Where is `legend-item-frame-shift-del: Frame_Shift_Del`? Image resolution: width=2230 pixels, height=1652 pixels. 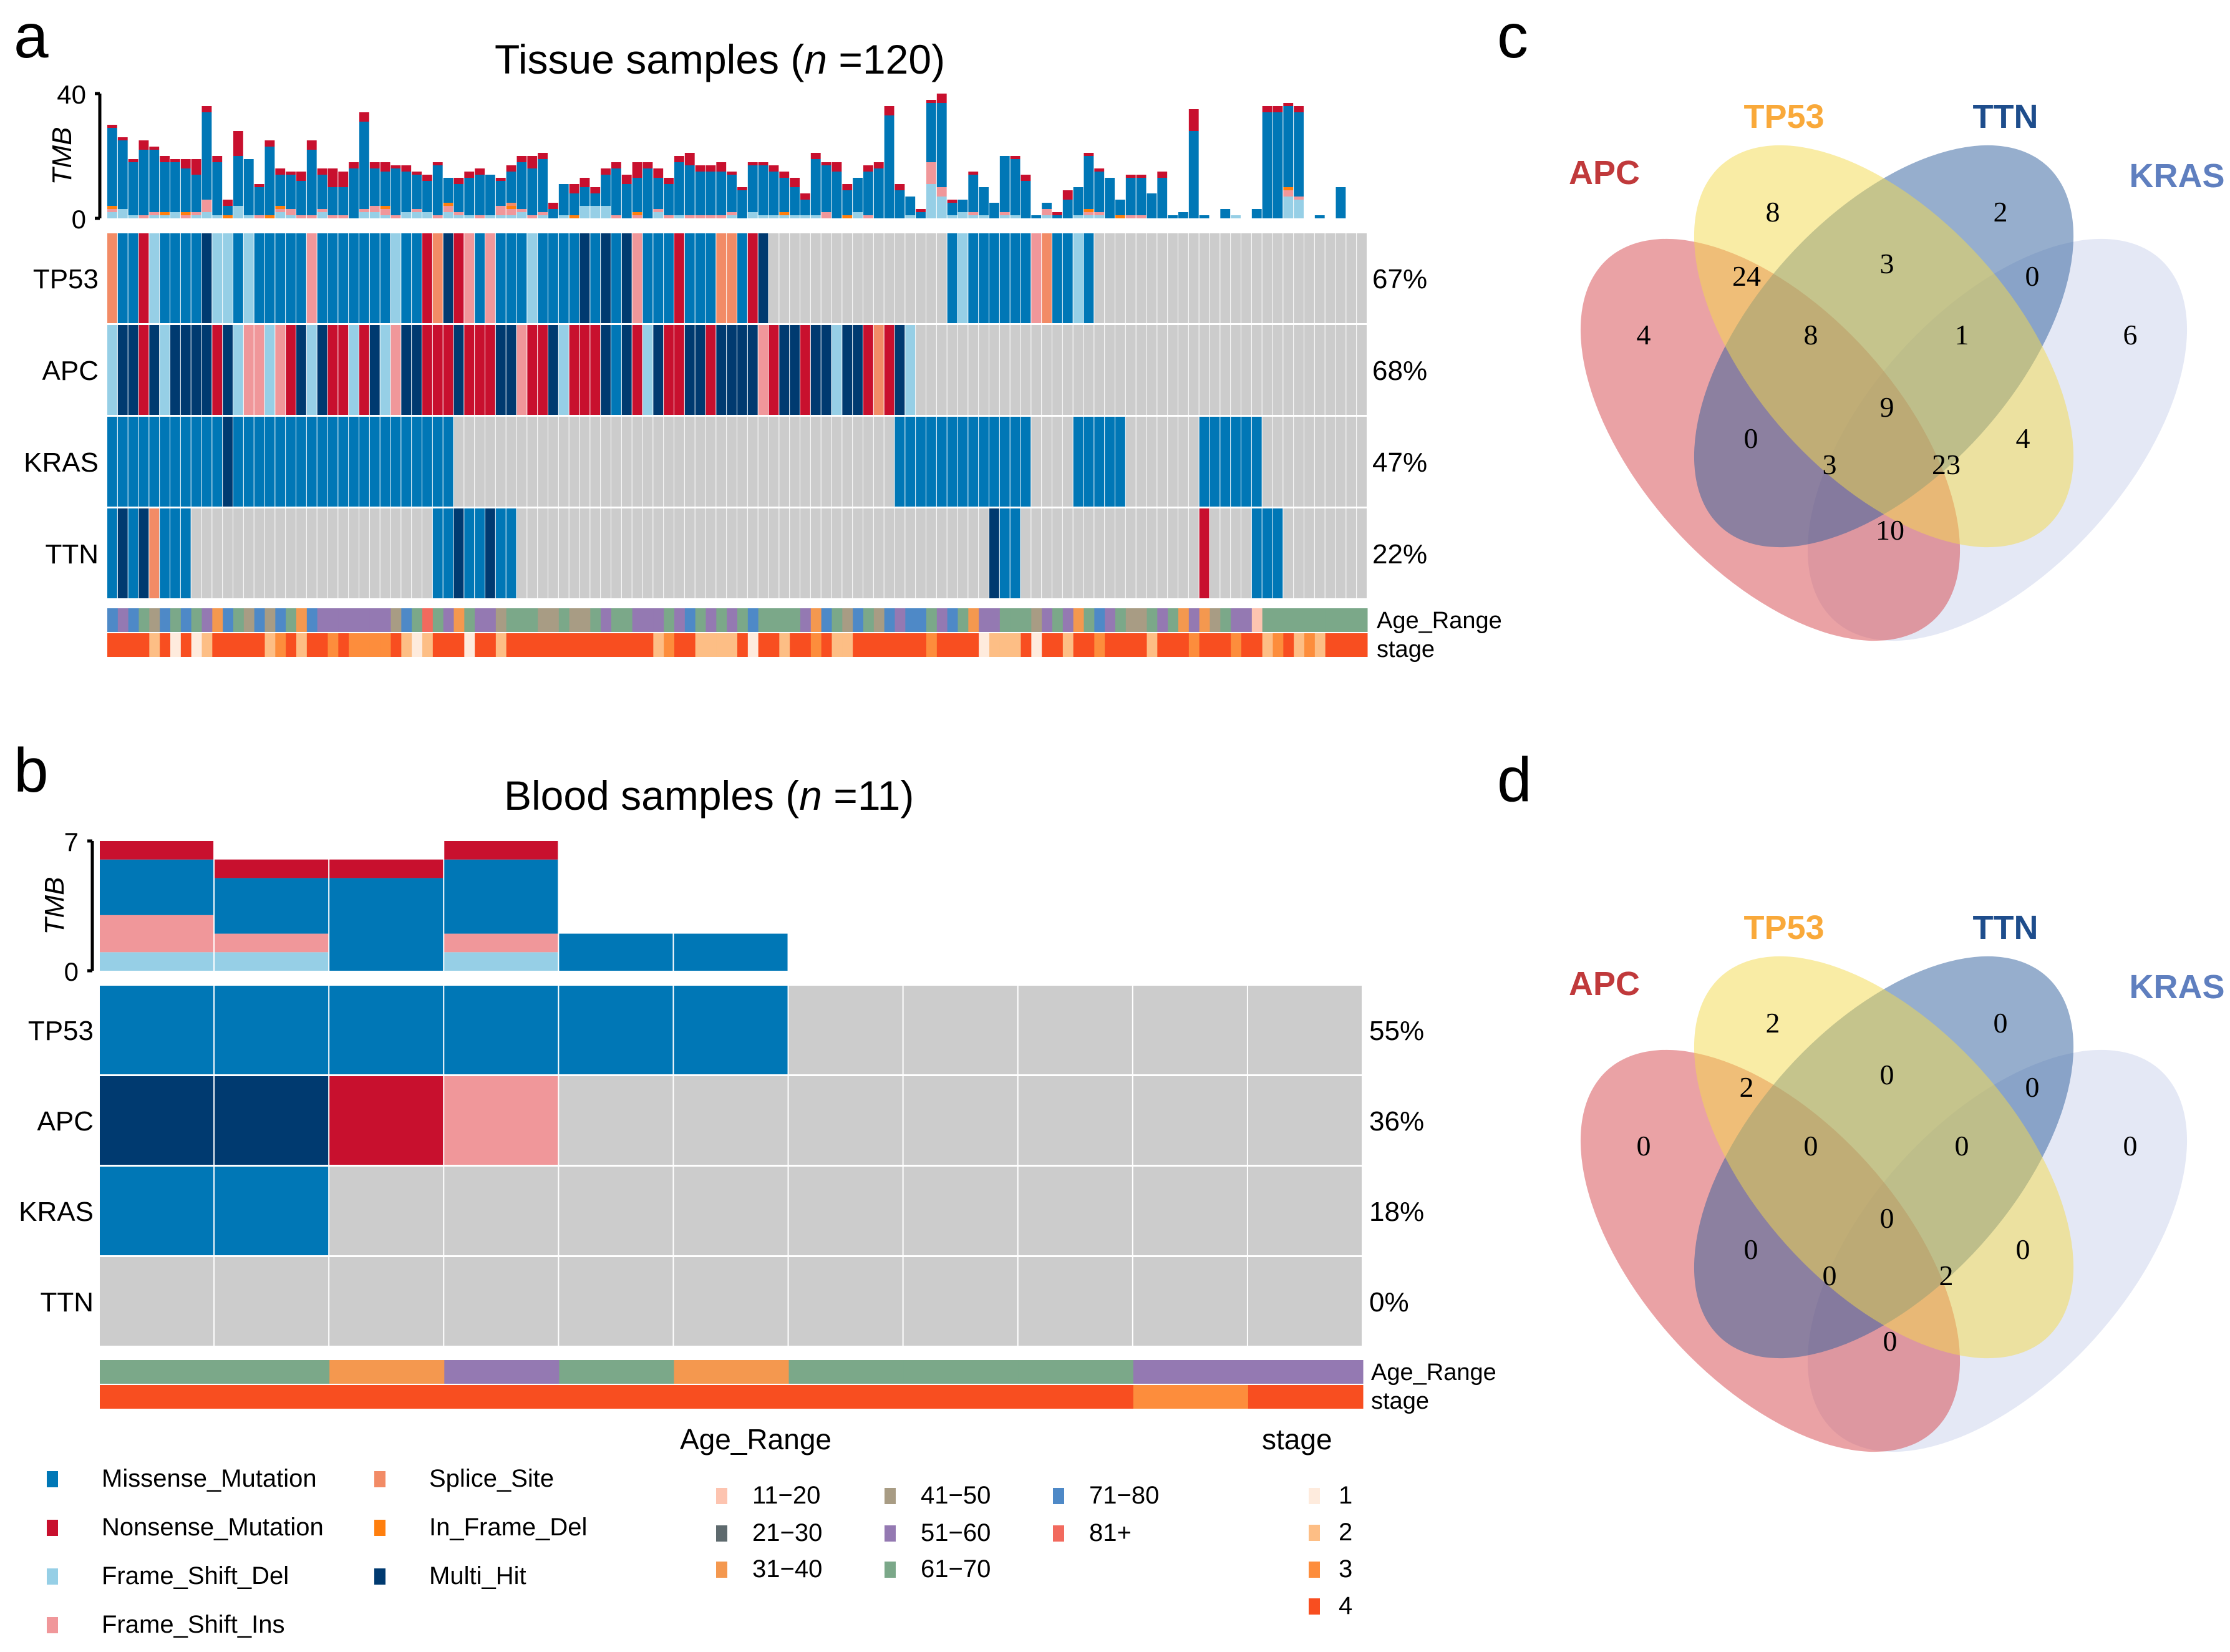 legend-item-frame-shift-del: Frame_Shift_Del is located at coordinates (168, 1576).